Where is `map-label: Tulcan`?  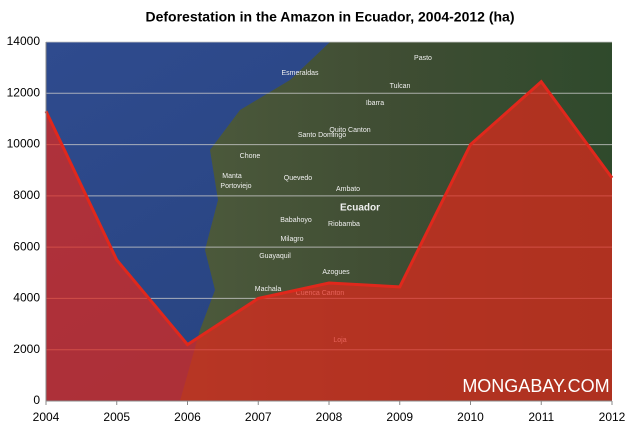
map-label: Tulcan is located at coordinates (400, 86).